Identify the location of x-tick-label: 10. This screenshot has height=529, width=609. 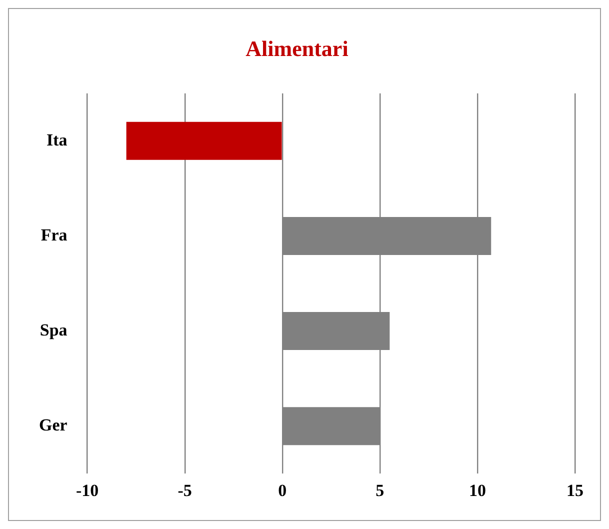
(477, 490).